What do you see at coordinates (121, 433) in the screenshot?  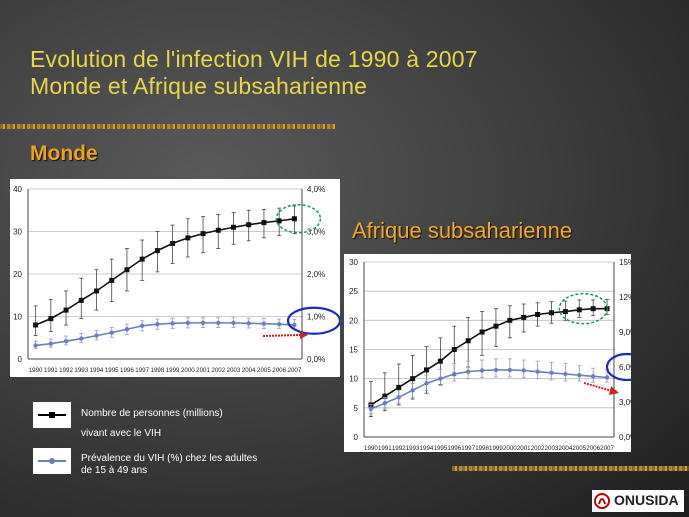 I see `legend-label-count-line2: vivant avec le VIH` at bounding box center [121, 433].